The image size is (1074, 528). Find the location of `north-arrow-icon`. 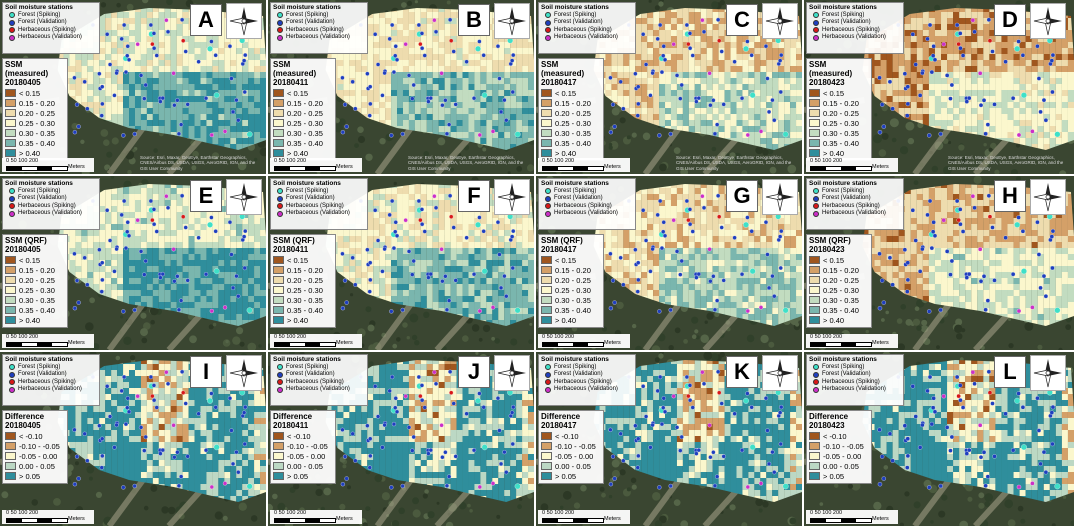

north-arrow-icon is located at coordinates (512, 21).